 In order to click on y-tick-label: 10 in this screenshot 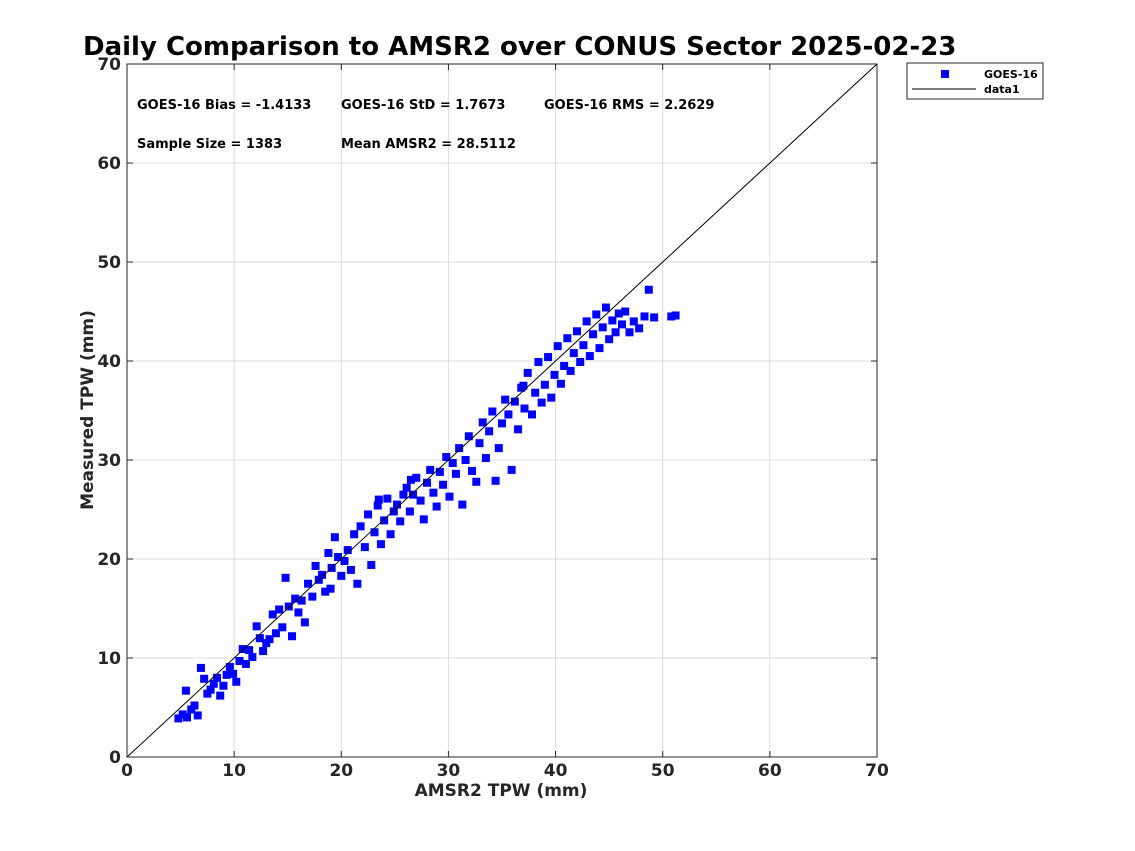, I will do `click(109, 659)`.